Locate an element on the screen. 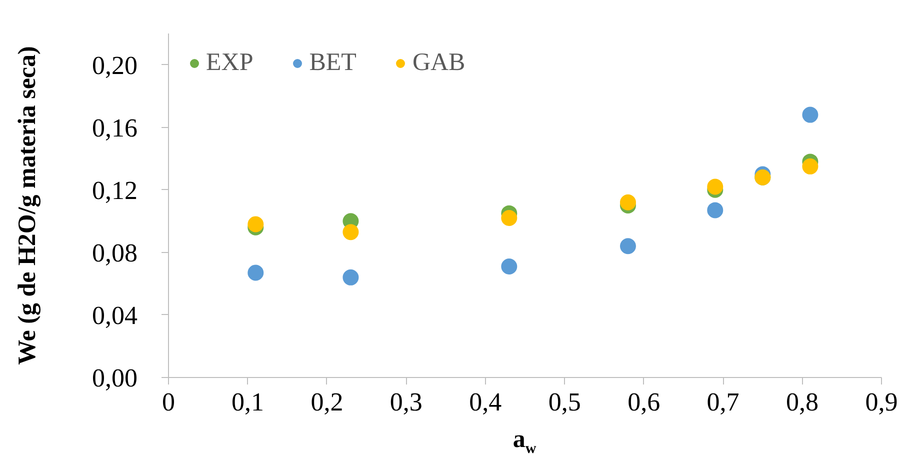 The width and height of the screenshot is (903, 458). y-axis-title: We (g de H2O/g materia seca) is located at coordinates (27, 205).